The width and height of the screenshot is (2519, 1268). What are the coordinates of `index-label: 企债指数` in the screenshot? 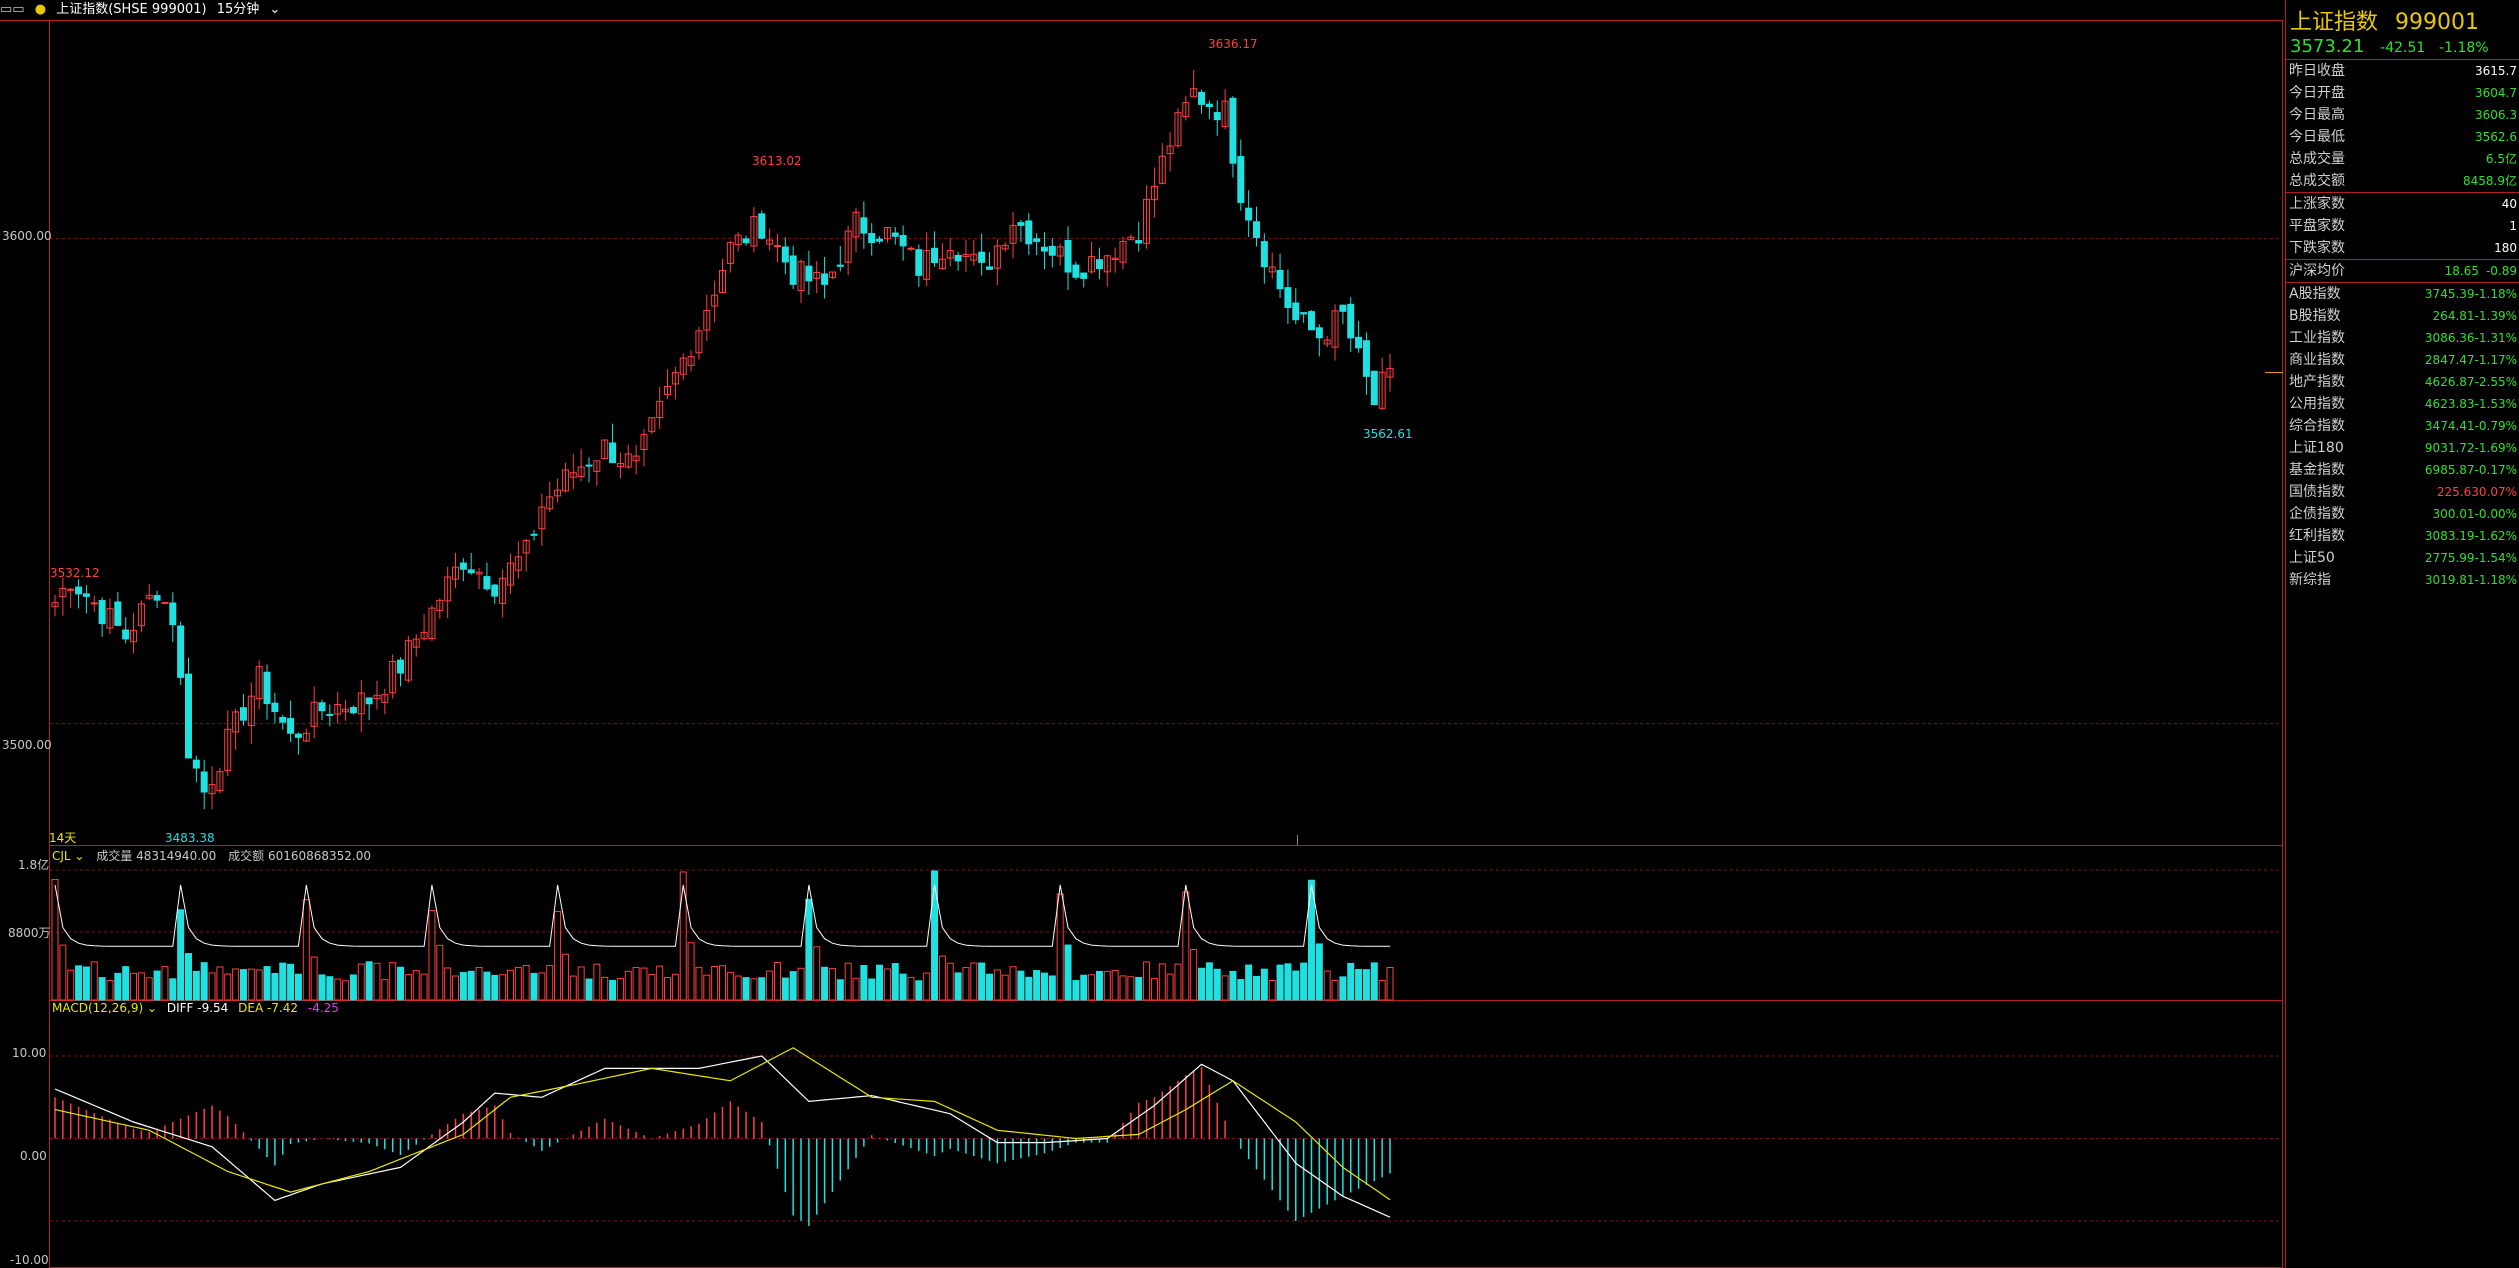 It's located at (2317, 514).